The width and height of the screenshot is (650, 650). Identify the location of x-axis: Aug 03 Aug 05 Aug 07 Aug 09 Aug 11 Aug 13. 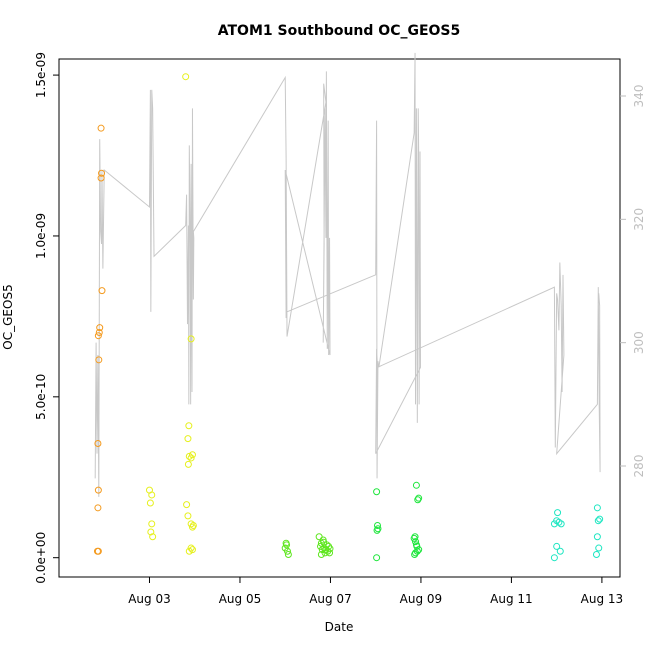
(375, 591).